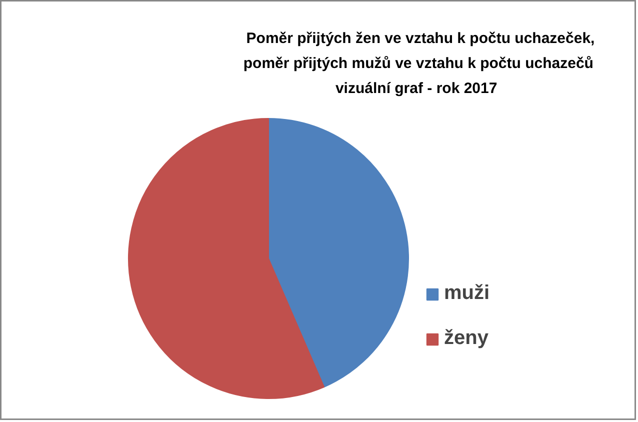 The height and width of the screenshot is (422, 638). I want to click on legend-label: muži, so click(467, 293).